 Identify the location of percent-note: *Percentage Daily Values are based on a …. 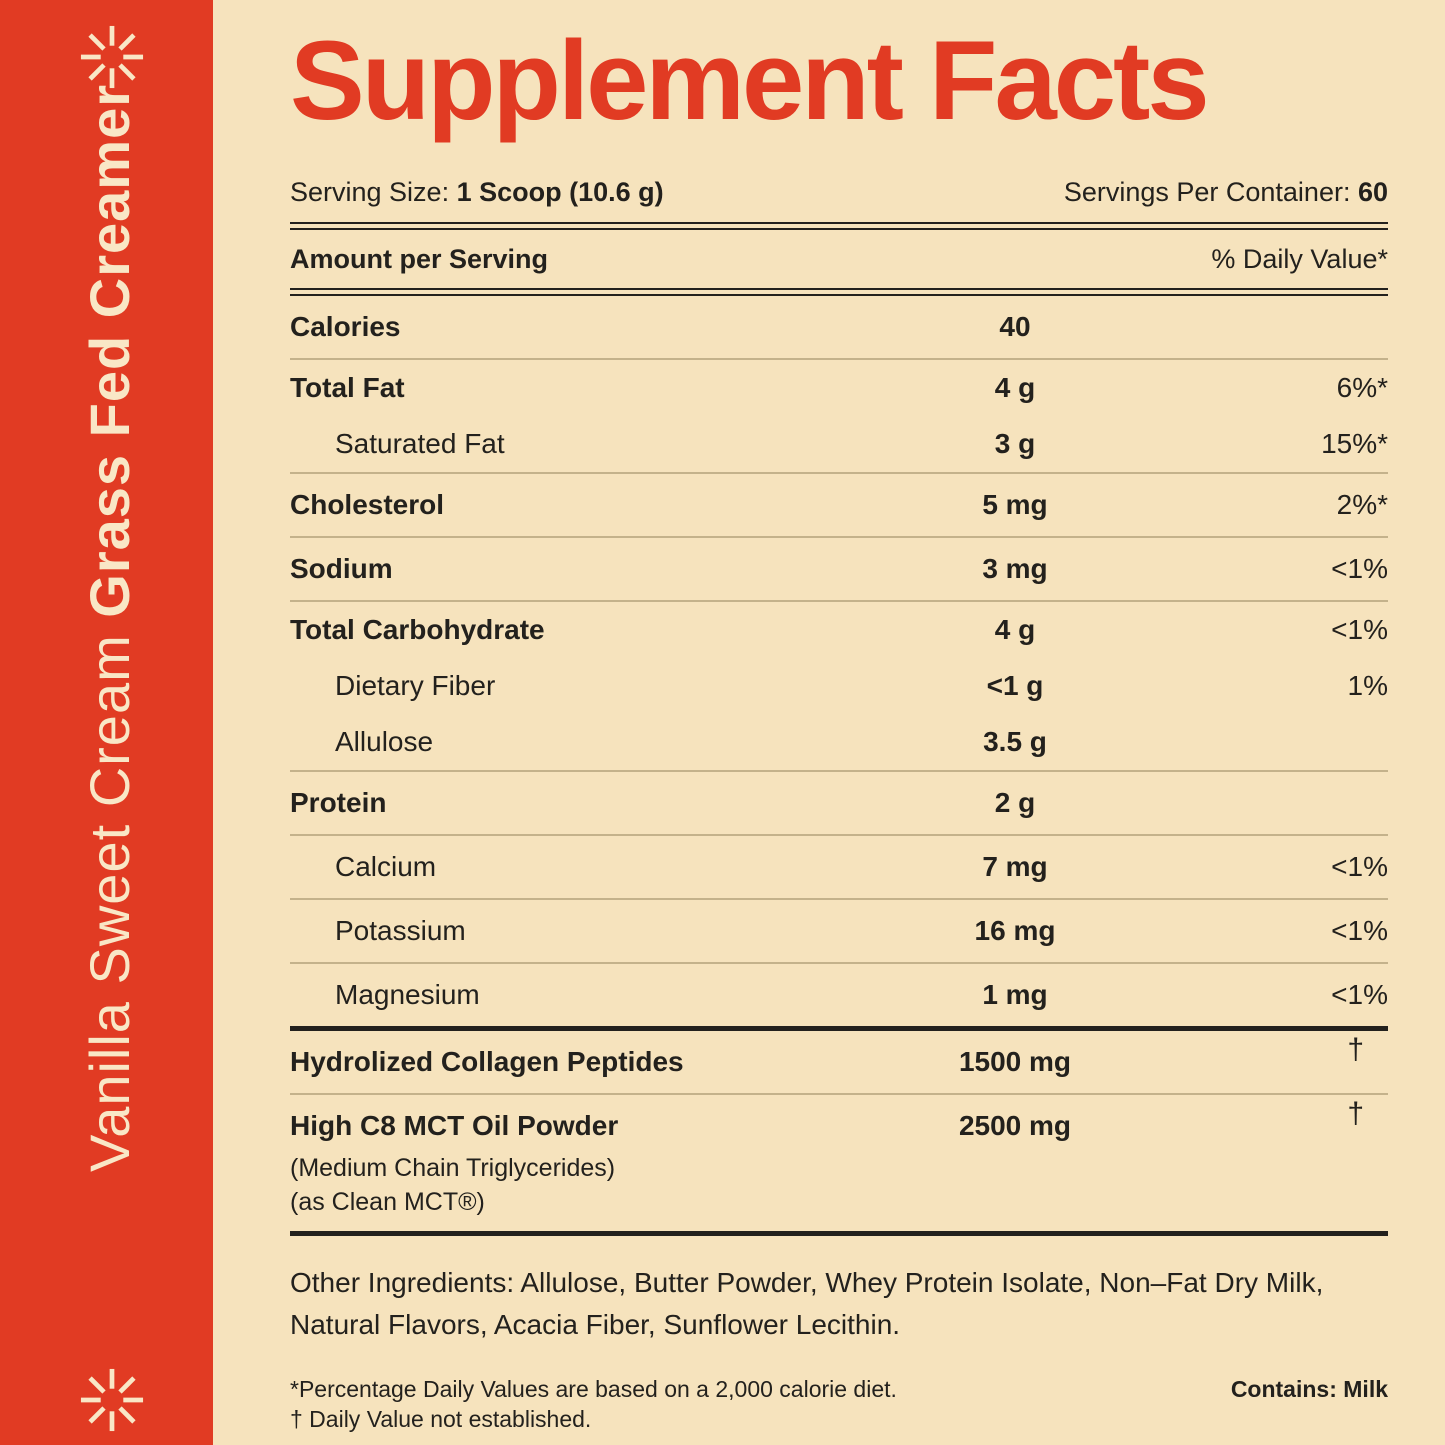
(593, 1388).